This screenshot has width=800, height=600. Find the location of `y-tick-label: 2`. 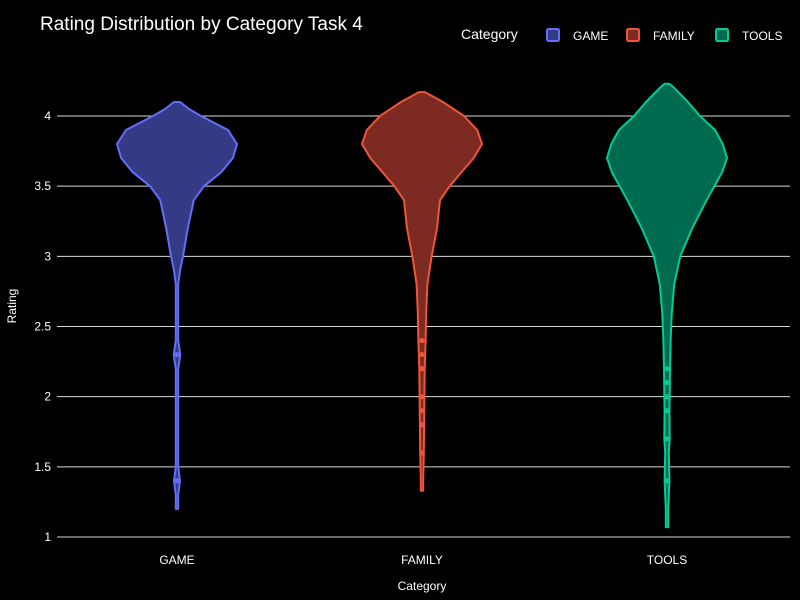

y-tick-label: 2 is located at coordinates (47, 397).